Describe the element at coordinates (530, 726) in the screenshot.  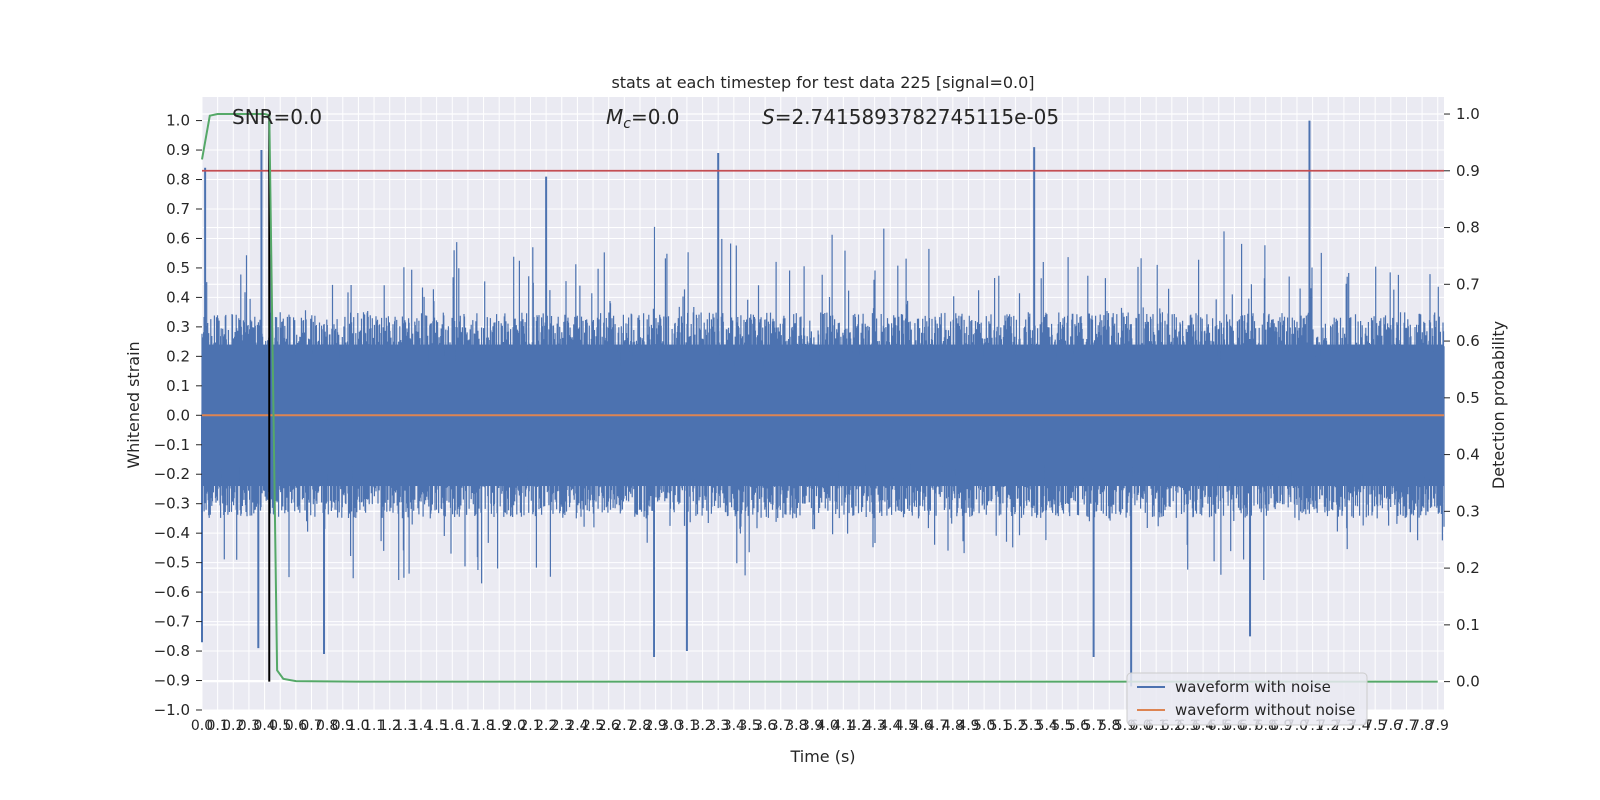
I see `x-tick-label: 2.1` at that location.